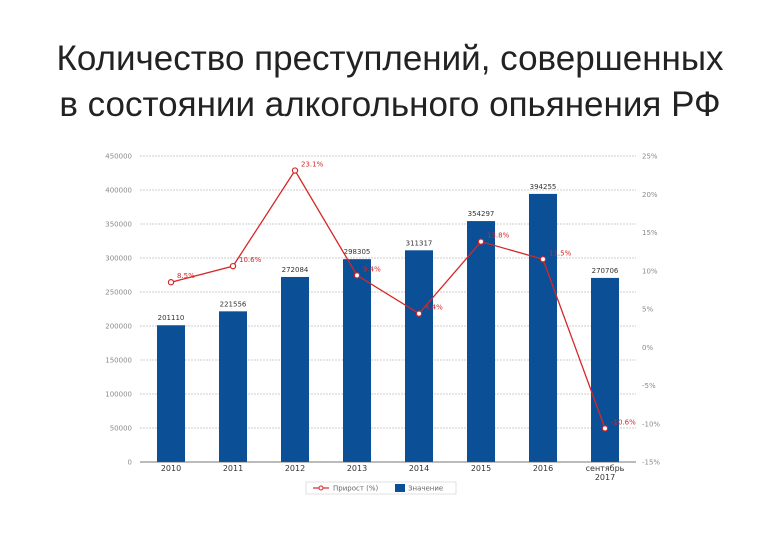 Image resolution: width=780 pixels, height=540 pixels. What do you see at coordinates (118, 191) in the screenshot?
I see `left-tick-label: 400000` at bounding box center [118, 191].